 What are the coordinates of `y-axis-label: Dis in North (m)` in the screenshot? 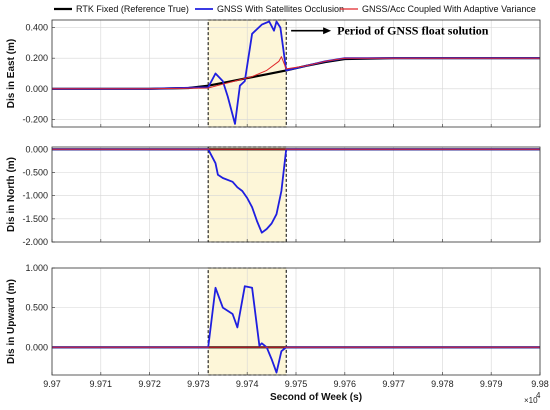 It's located at (11, 194).